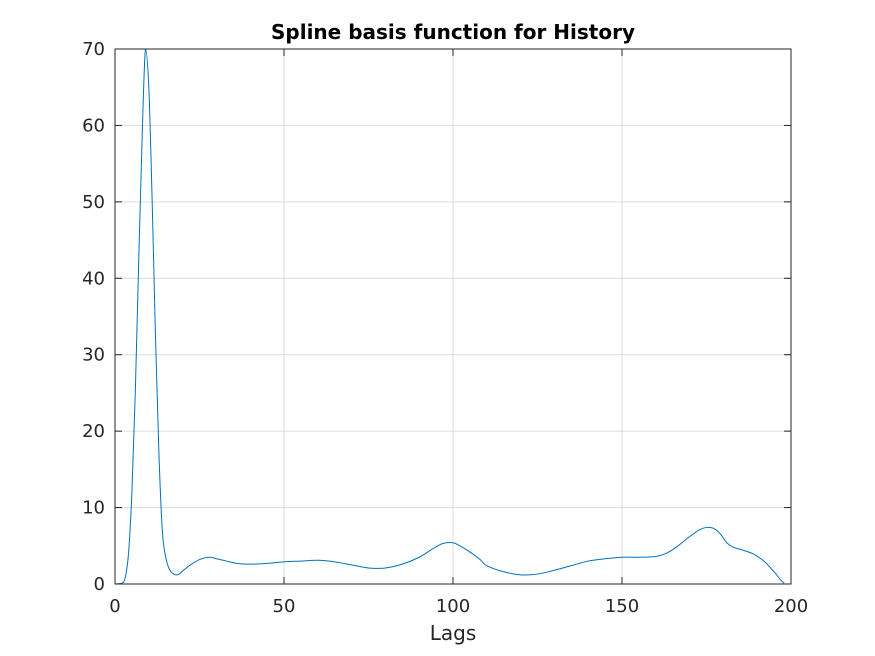  Describe the element at coordinates (93, 355) in the screenshot. I see `y-tick-label: 30` at that location.